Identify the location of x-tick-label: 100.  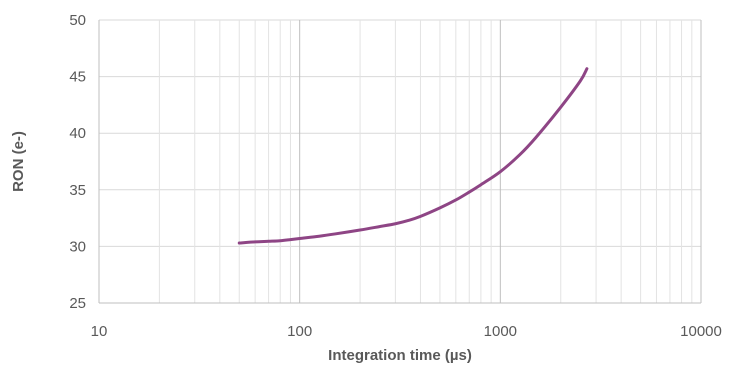
(299, 331).